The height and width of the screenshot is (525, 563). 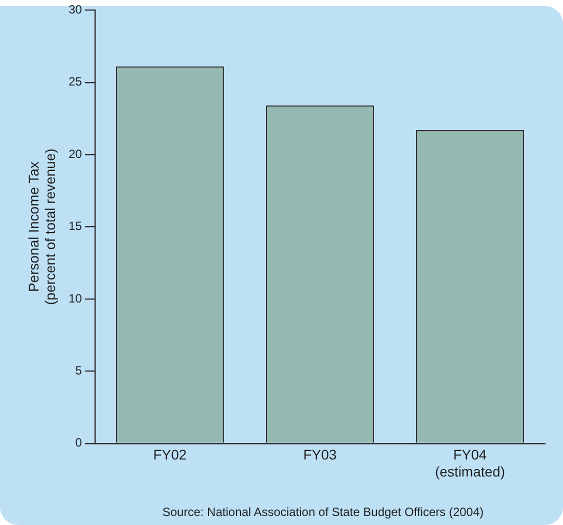 I want to click on y-tick-label: 15, so click(x=75, y=226).